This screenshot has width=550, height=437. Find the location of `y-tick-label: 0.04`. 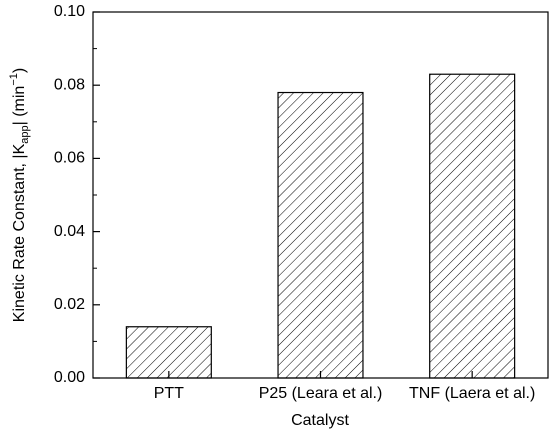

y-tick-label: 0.04 is located at coordinates (69, 231).